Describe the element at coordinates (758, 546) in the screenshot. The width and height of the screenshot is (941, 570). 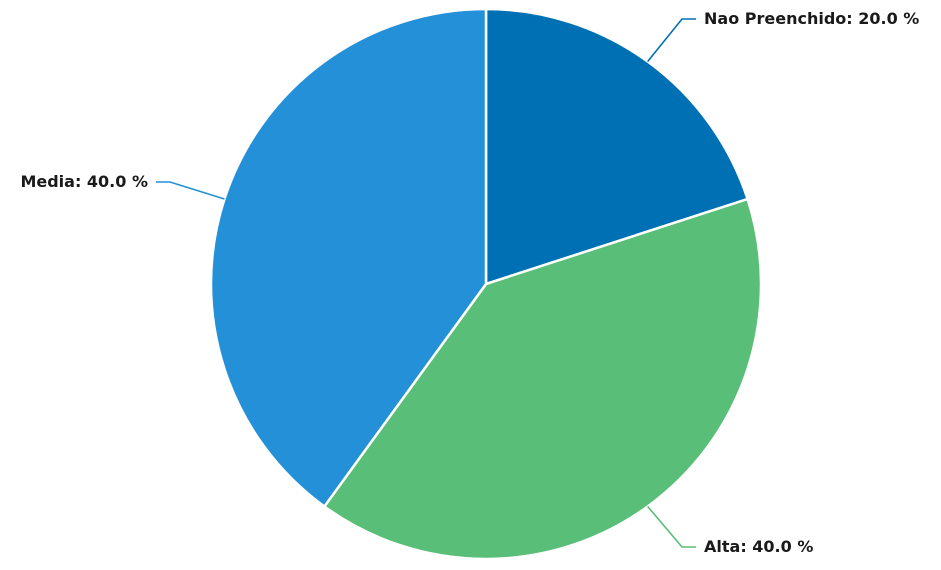
I see `data-label-alta: Alta: 40.0 %` at that location.